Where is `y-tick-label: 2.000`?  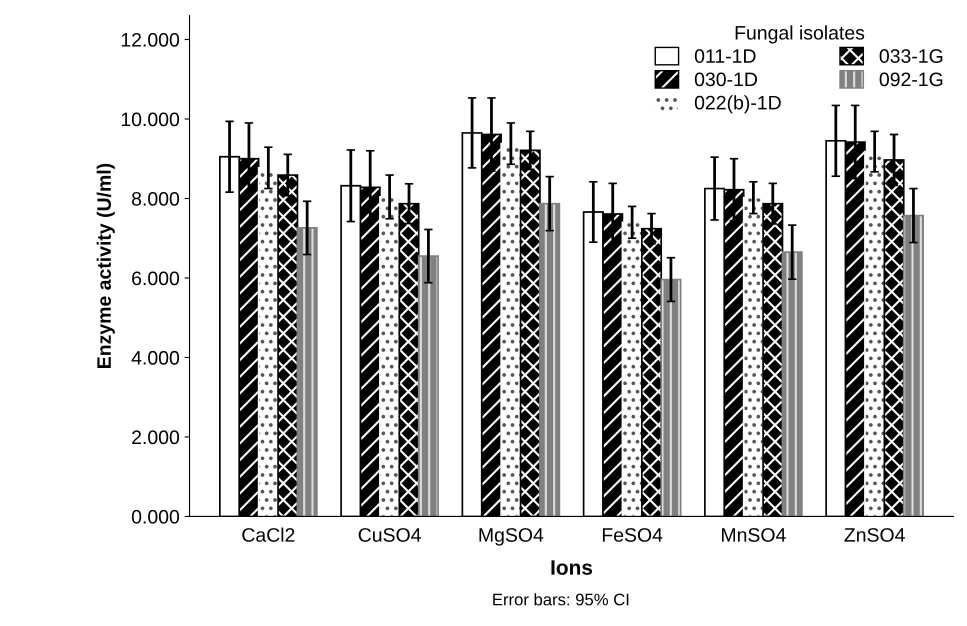 y-tick-label: 2.000 is located at coordinates (156, 437).